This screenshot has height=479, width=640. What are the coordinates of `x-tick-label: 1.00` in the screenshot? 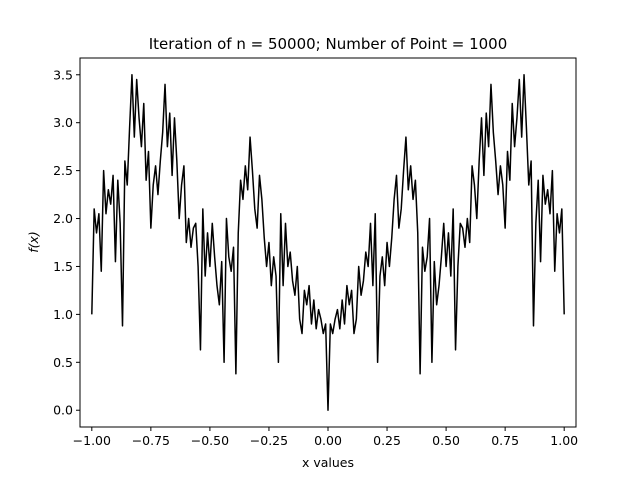 It's located at (564, 440).